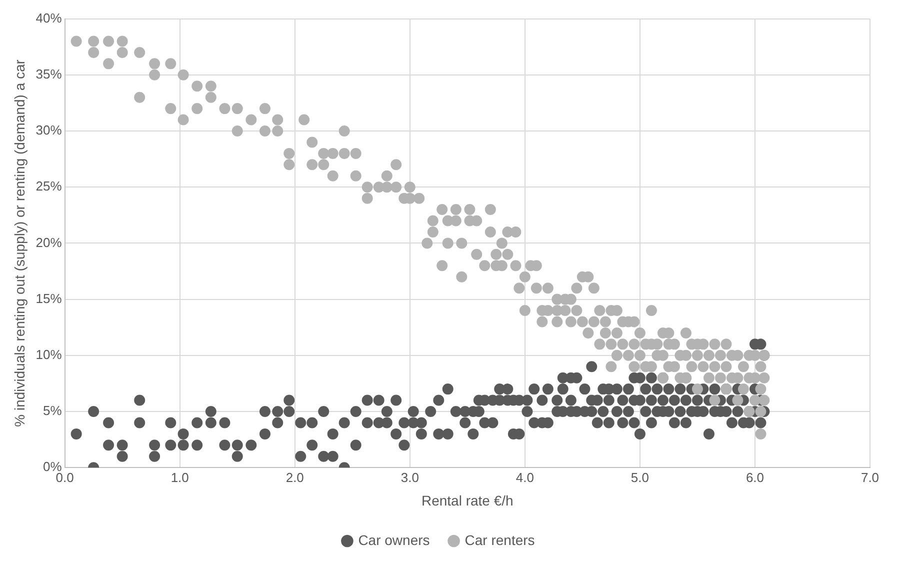 This screenshot has height=566, width=903. What do you see at coordinates (49, 74) in the screenshot?
I see `y-tick-label: 35%` at bounding box center [49, 74].